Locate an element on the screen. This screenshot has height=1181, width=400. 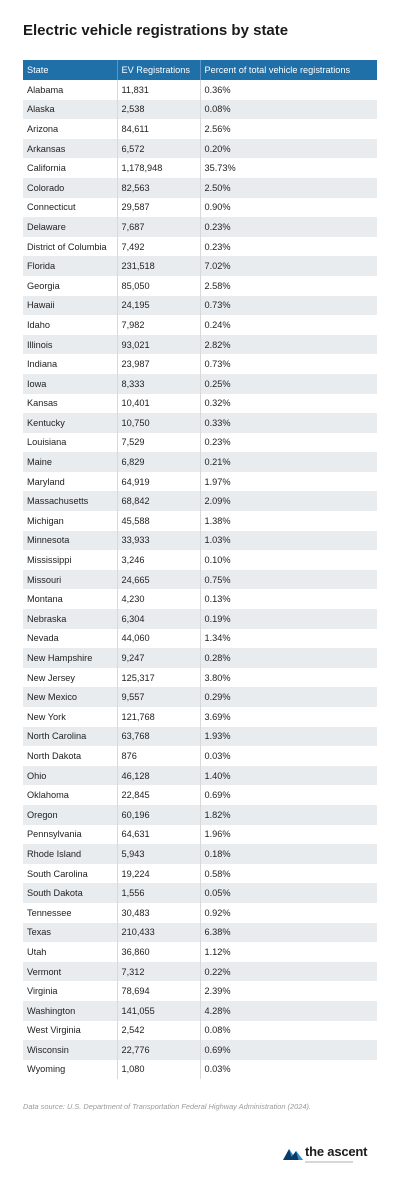
table-row: Minnesota 33,933 1.03% is located at coordinates (200, 540).